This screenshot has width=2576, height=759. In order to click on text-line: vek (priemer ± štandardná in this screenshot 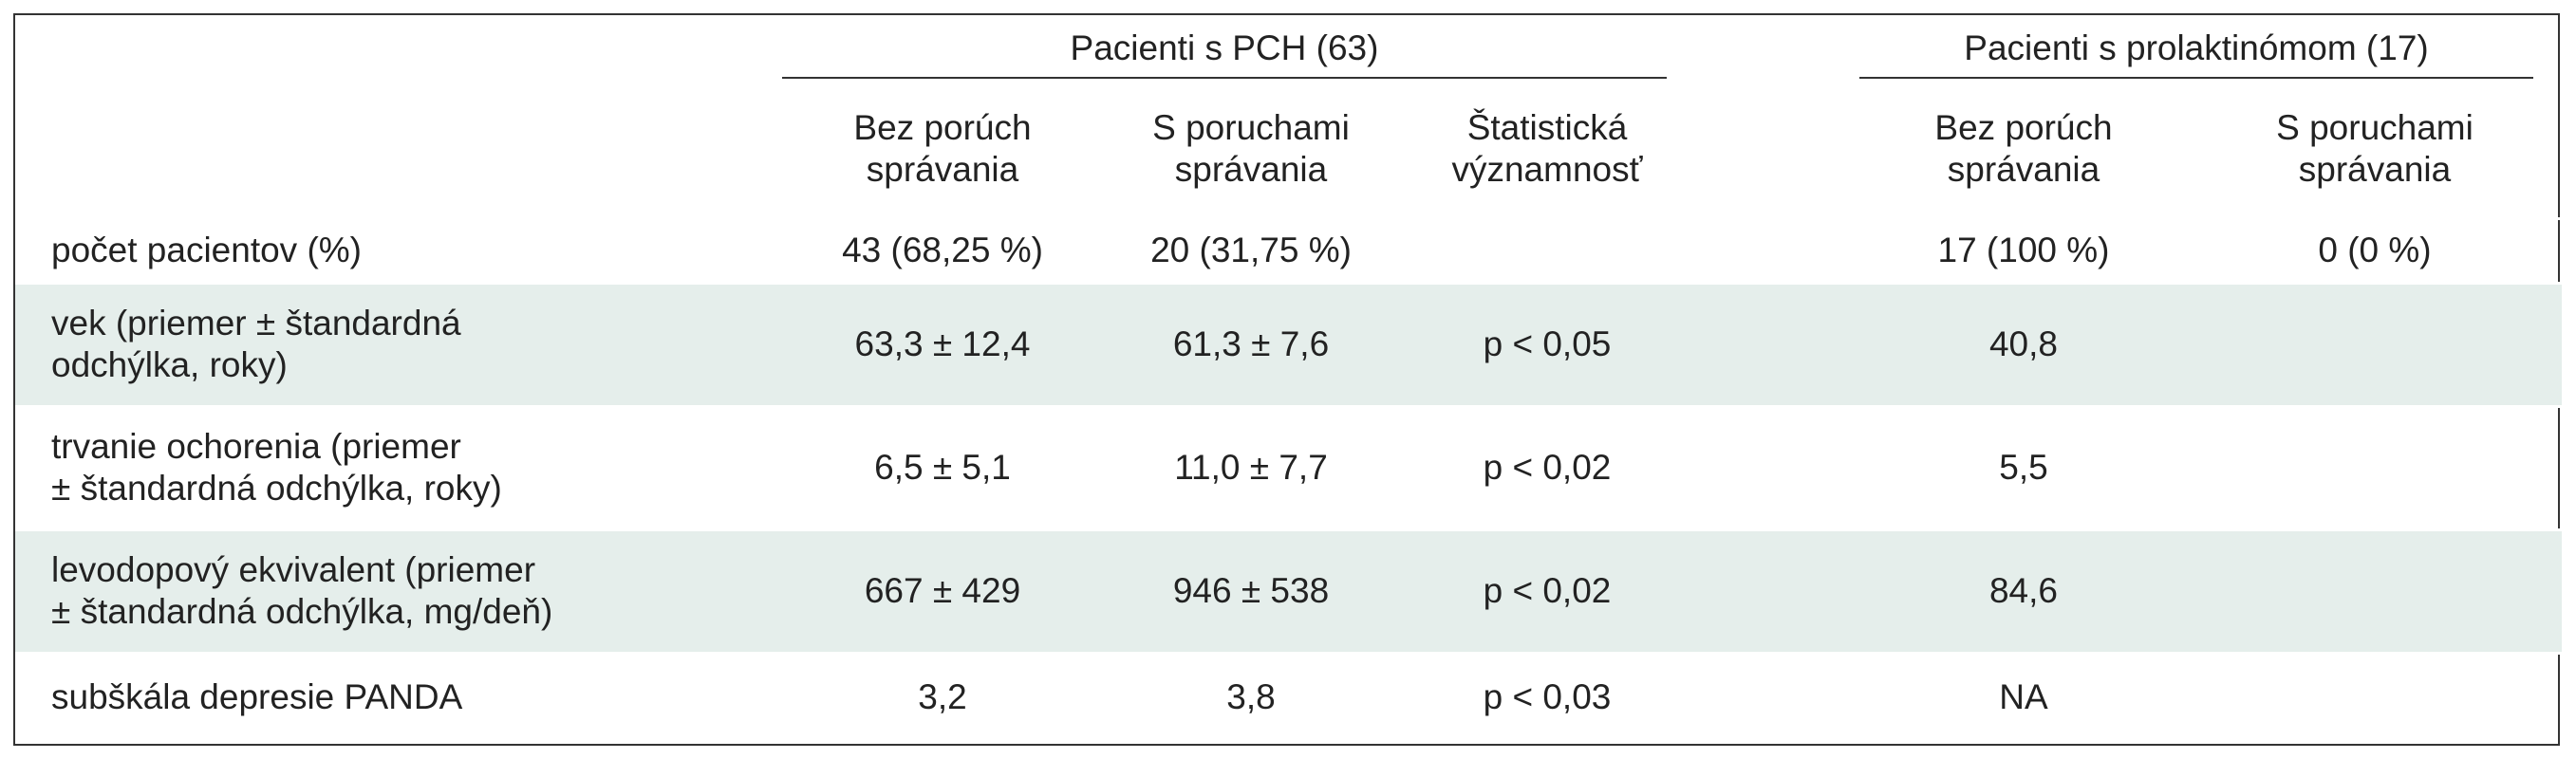, I will do `click(256, 322)`.